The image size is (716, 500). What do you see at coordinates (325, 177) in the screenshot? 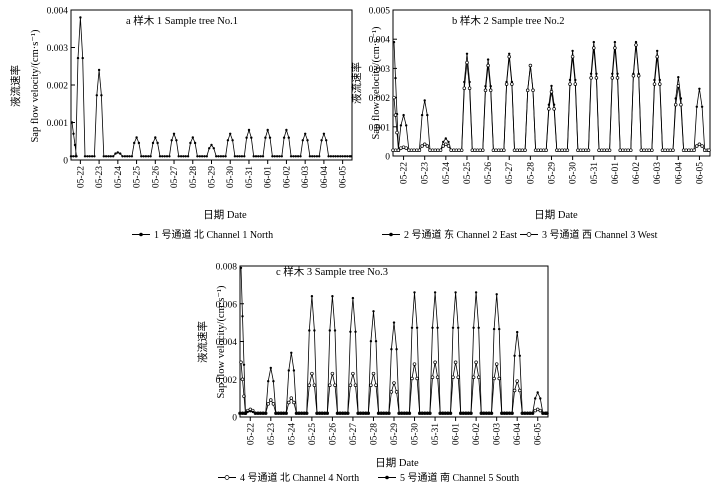
I see `x-tick-label: 06-04` at bounding box center [325, 177].